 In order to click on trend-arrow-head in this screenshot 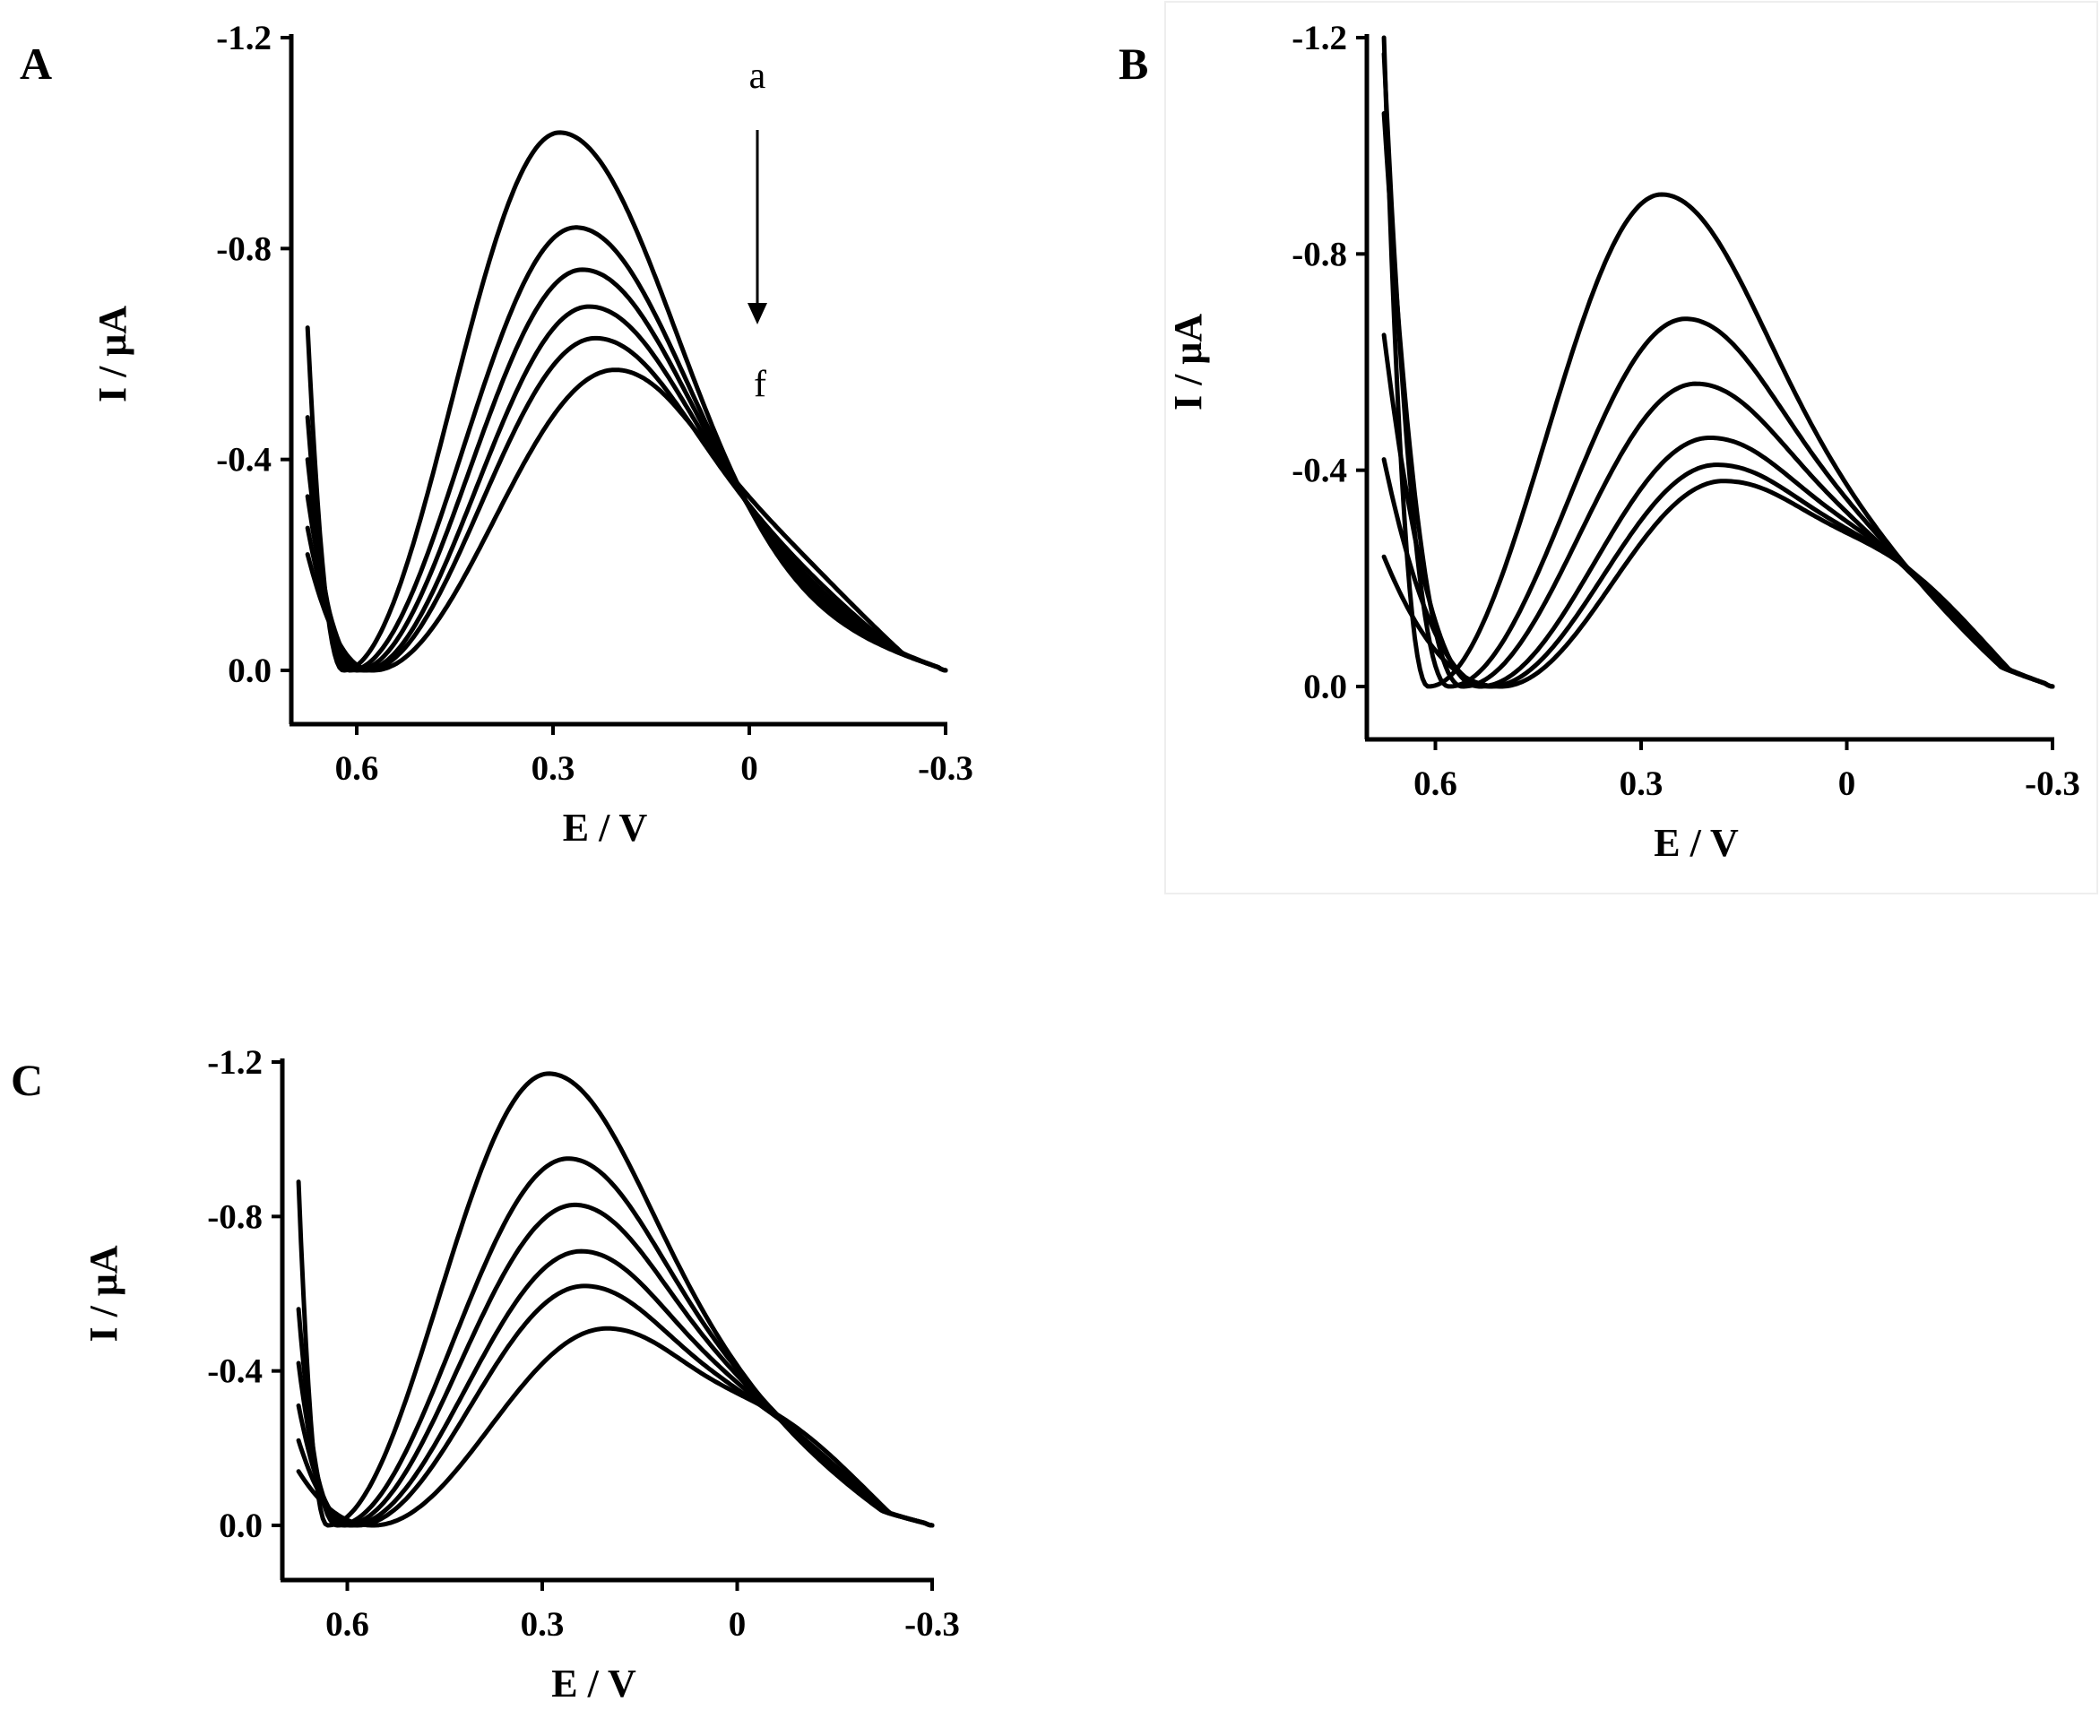, I will do `click(757, 313)`.